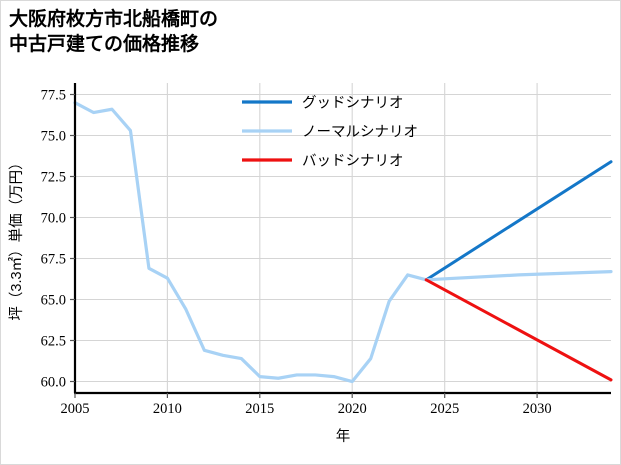  I want to click on x-axis-title: 年, so click(343, 436).